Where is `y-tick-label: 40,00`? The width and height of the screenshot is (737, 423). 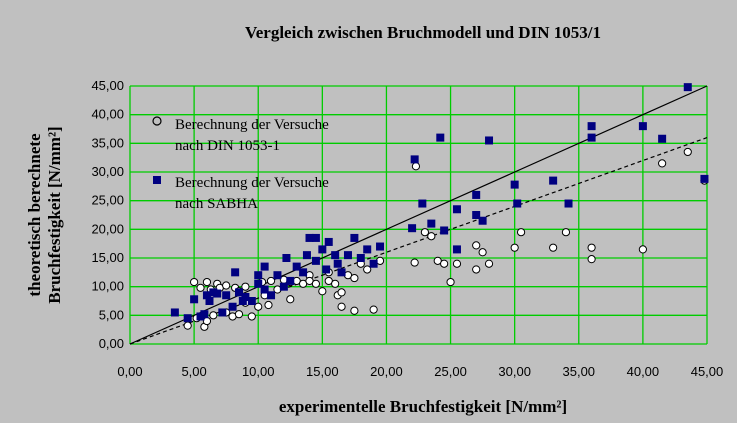 y-tick-label: 40,00 is located at coordinates (107, 114).